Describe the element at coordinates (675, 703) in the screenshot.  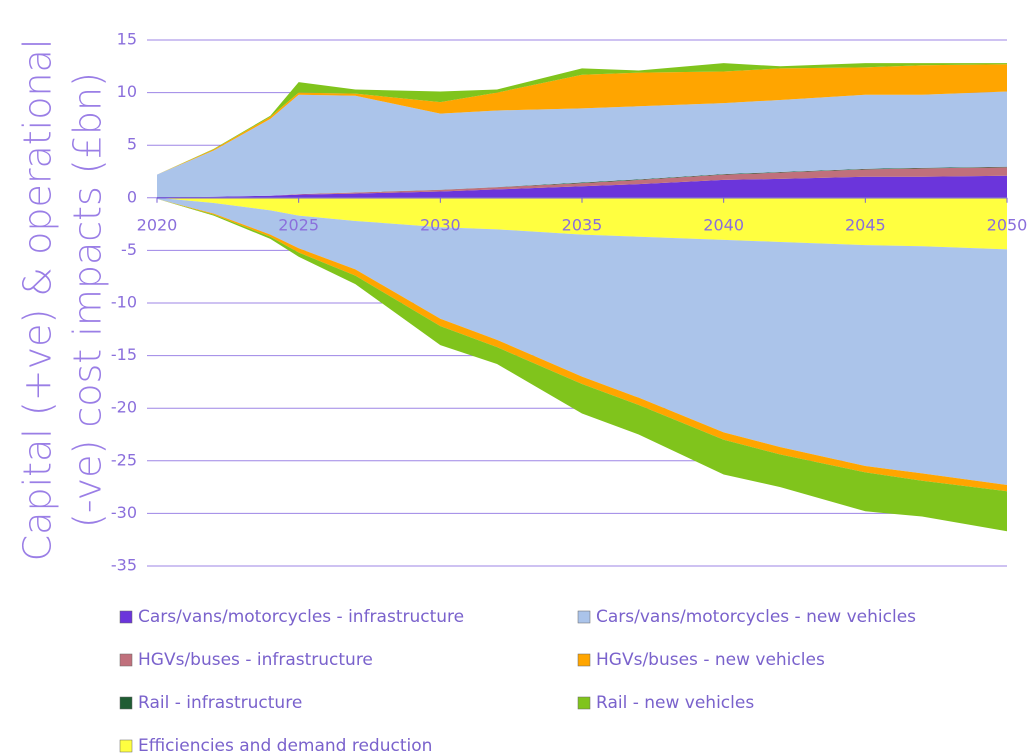
I see `legend-label: Rail - new vehicles` at that location.